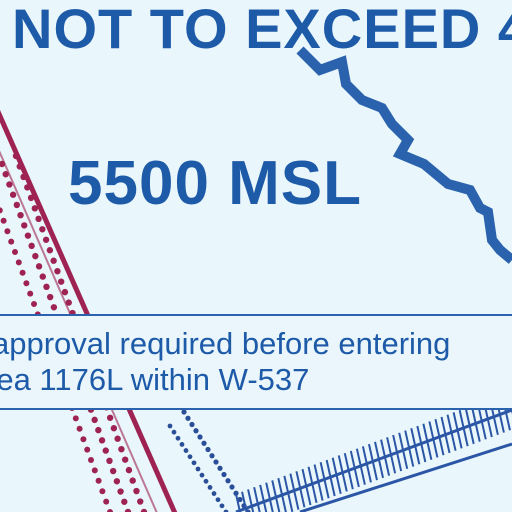 The image size is (512, 512). Describe the element at coordinates (155, 379) in the screenshot. I see `airspace-note-line-2: rea 1176L within W-537` at that location.